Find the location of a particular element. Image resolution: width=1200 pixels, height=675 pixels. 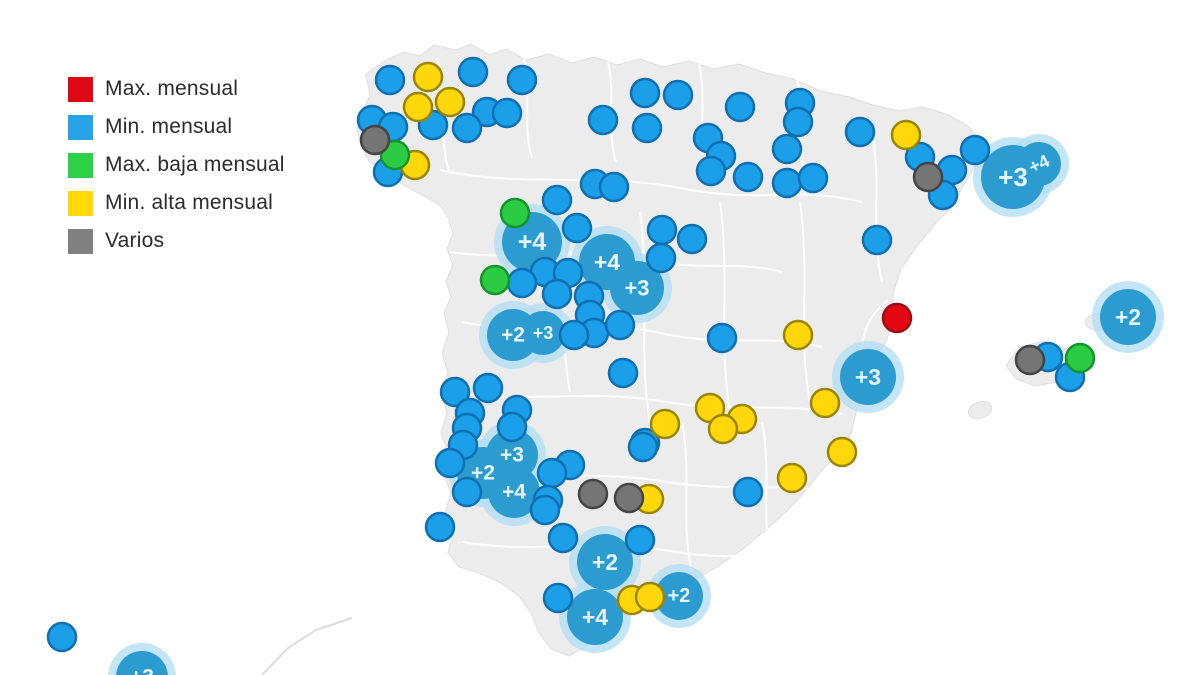

legend-label: Max. baja mensual is located at coordinates (195, 164).